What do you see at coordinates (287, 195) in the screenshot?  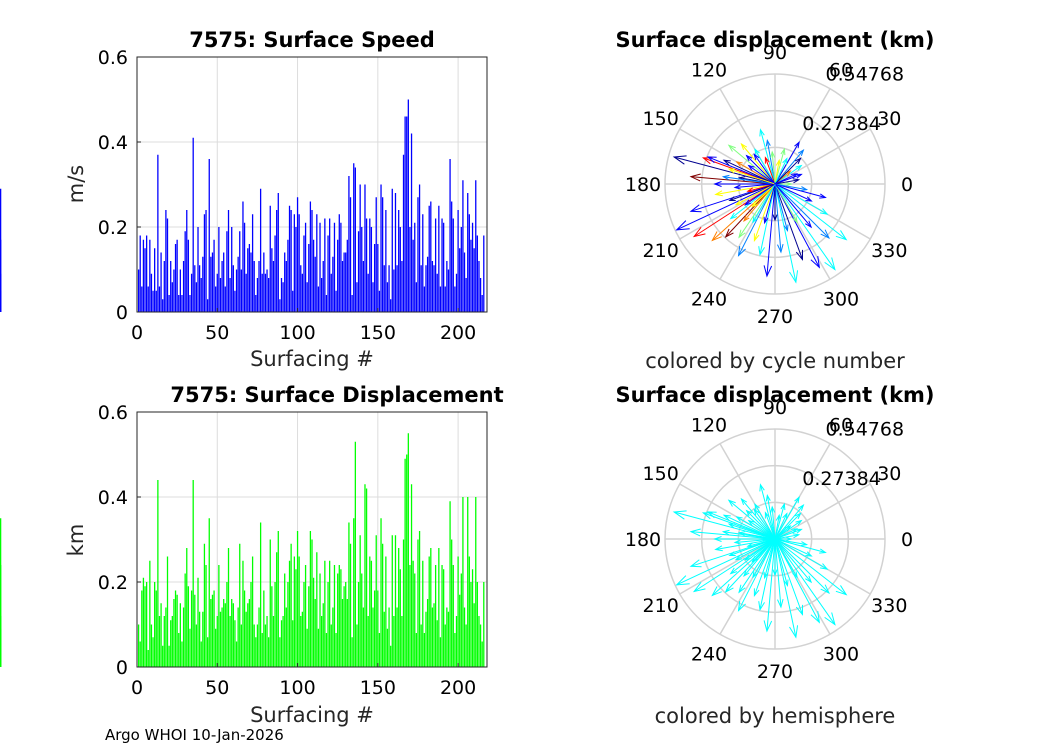 I see `speed-ticks: 0 50 100 150 200 0 0.2 0.4 0.6` at bounding box center [287, 195].